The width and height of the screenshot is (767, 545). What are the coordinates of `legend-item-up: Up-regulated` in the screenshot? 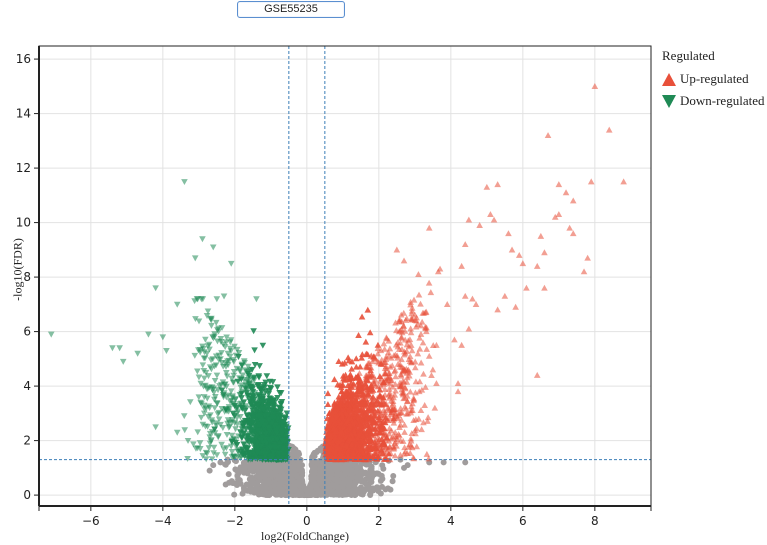 It's located at (713, 79).